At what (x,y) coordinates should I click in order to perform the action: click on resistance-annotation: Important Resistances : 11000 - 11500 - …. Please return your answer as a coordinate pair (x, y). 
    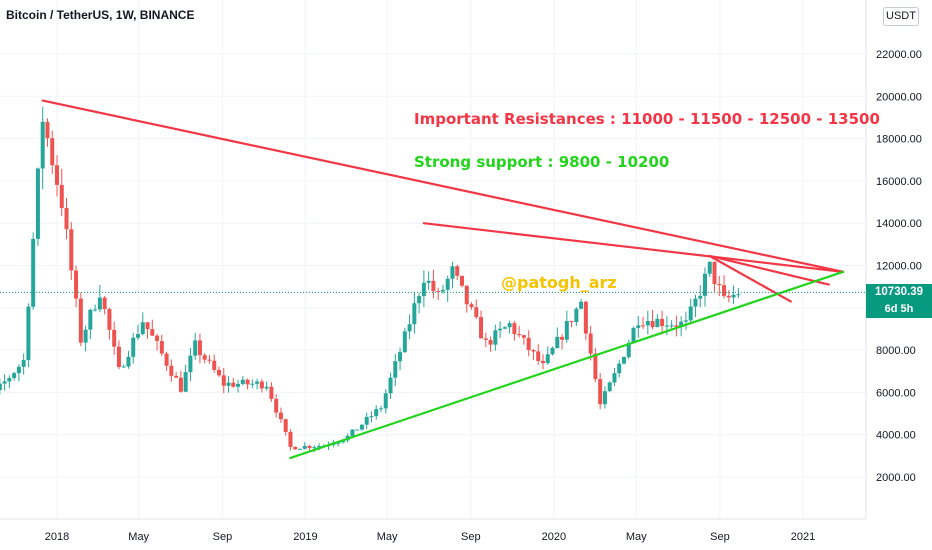
    Looking at the image, I should click on (647, 119).